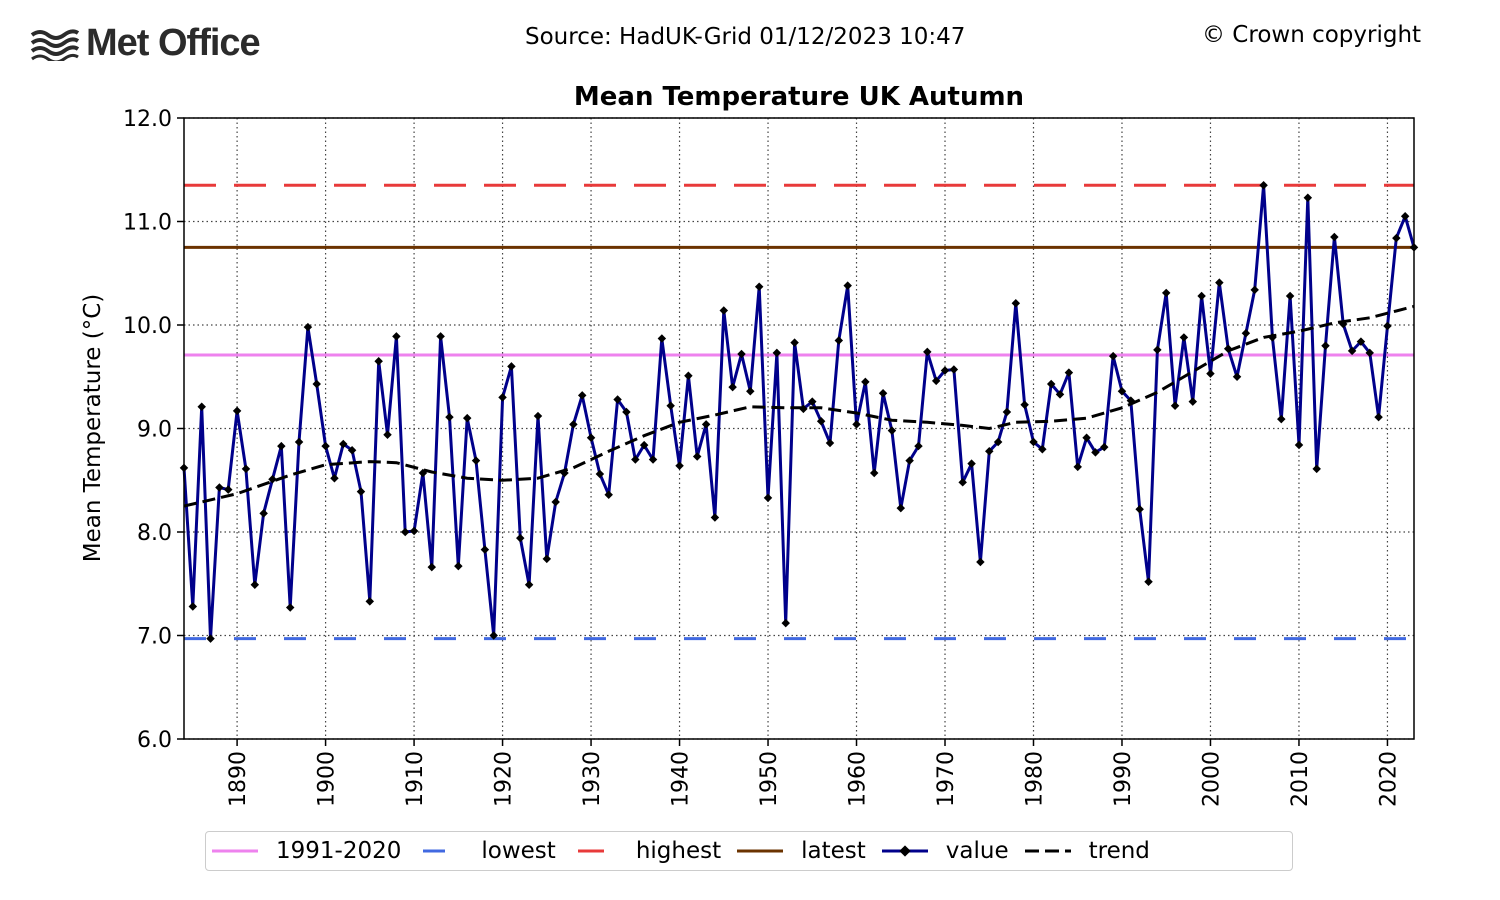  Describe the element at coordinates (977, 851) in the screenshot. I see `legend-label-value: value` at that location.